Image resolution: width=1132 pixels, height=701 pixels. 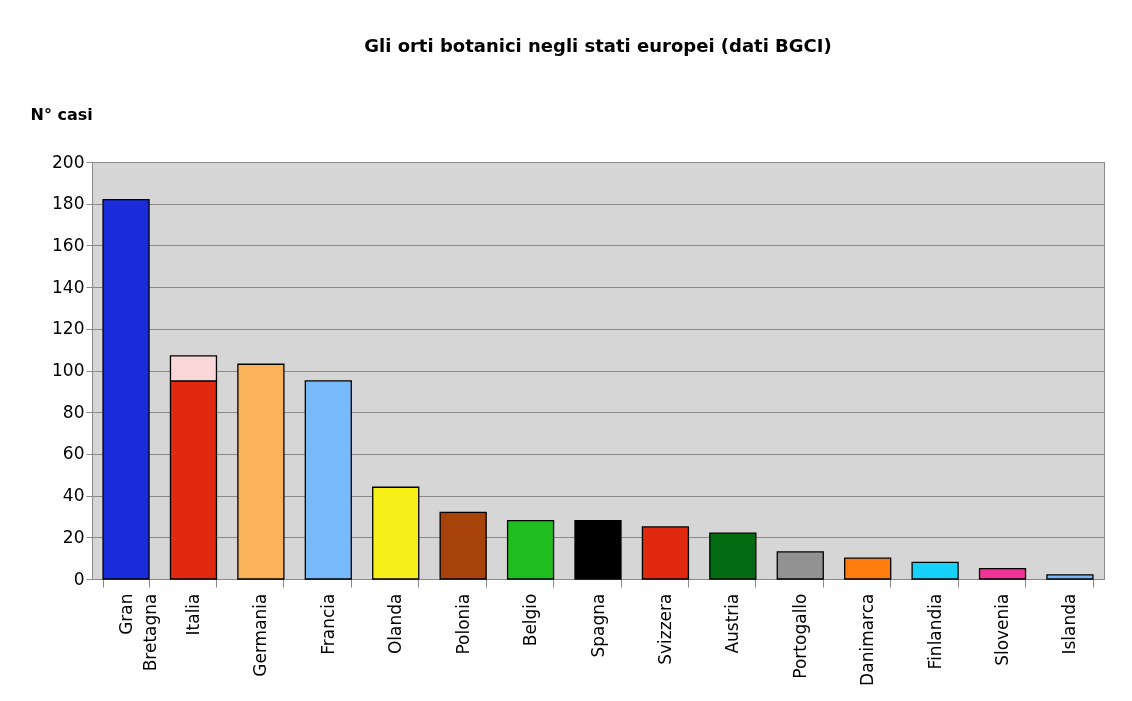 What do you see at coordinates (68, 370) in the screenshot?
I see `y-tick-label: 100` at bounding box center [68, 370].